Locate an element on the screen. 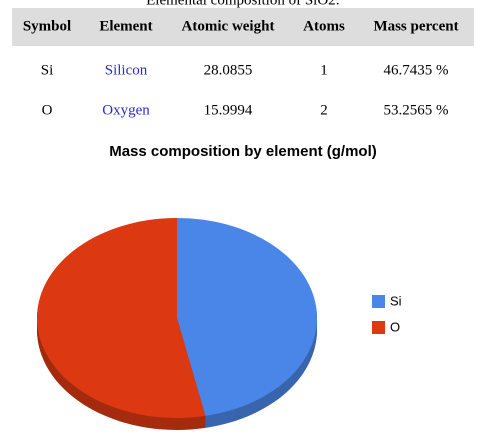  chart-title: Mass composition by element (g/mol) is located at coordinates (243, 151).